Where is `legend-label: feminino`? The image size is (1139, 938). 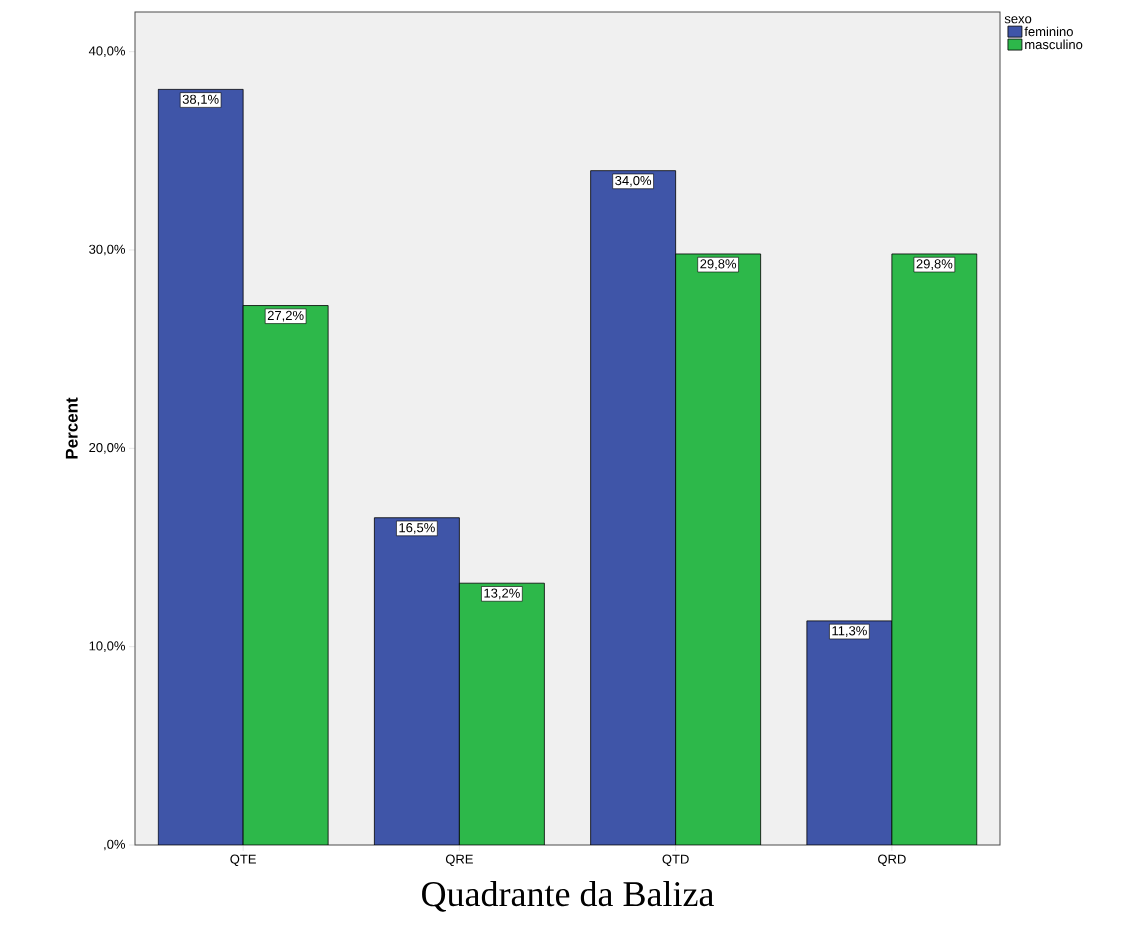
legend-label: feminino is located at coordinates (1048, 31).